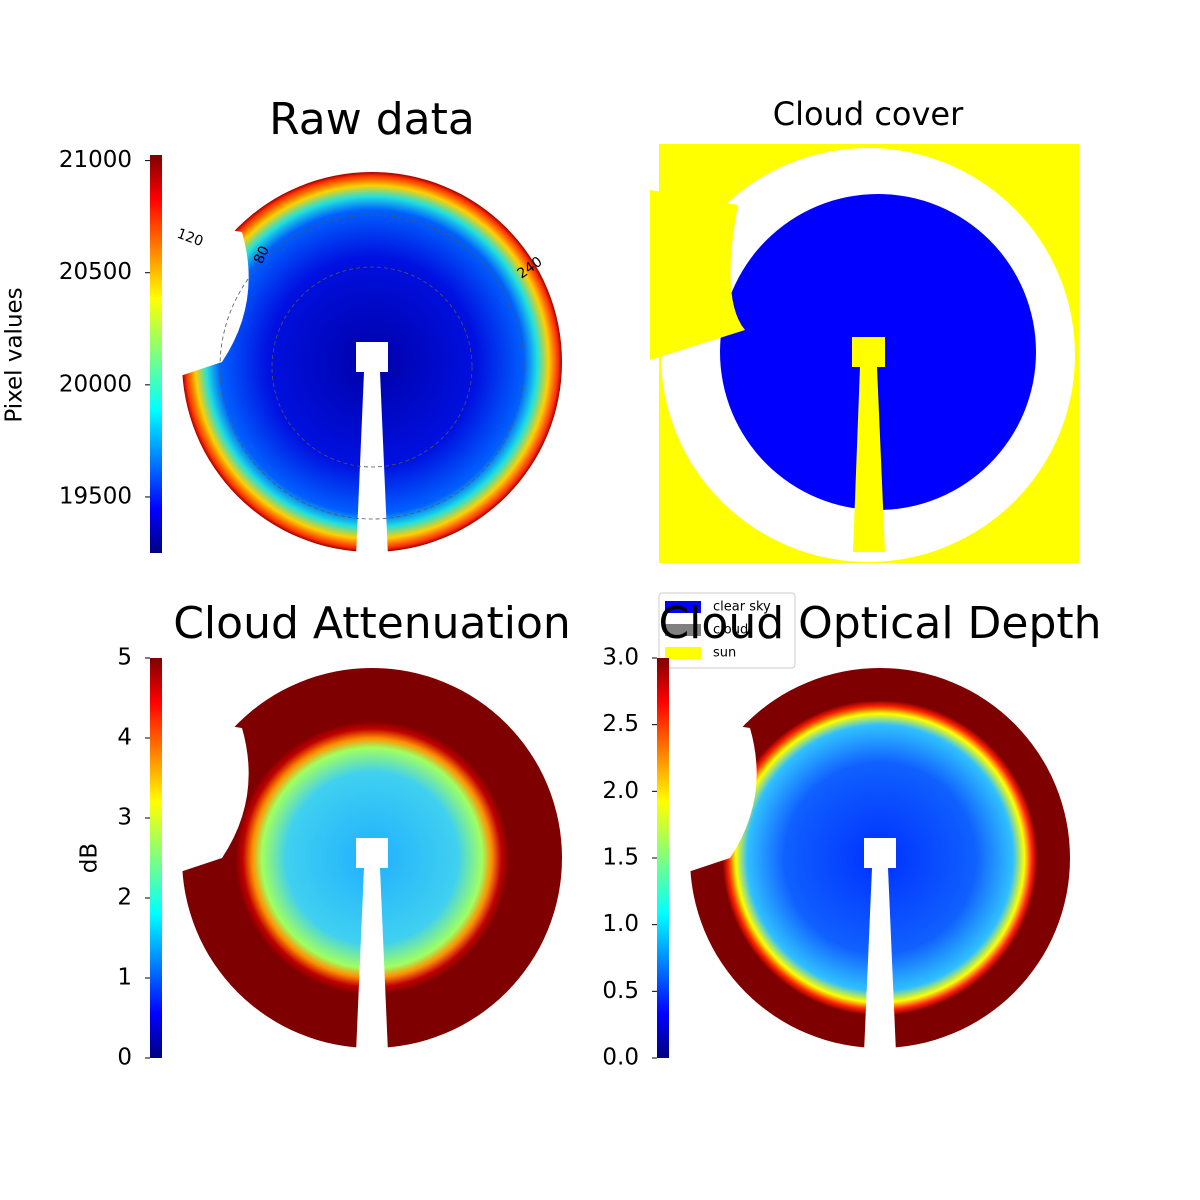 The image size is (1200, 1200). What do you see at coordinates (95, 160) in the screenshot?
I see `colorbar-tick-label: 21000` at bounding box center [95, 160].